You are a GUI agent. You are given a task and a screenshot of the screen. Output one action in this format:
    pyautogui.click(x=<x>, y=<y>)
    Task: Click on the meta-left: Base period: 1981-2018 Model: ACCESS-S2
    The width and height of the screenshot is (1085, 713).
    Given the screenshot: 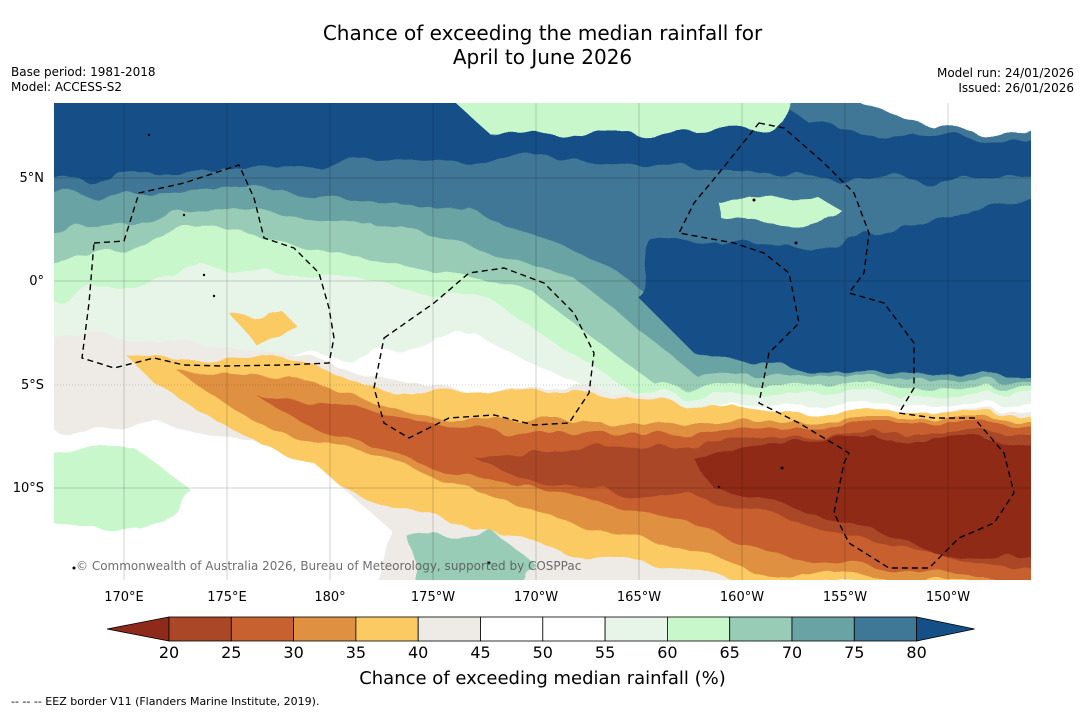 What is the action you would take?
    pyautogui.click(x=83, y=80)
    